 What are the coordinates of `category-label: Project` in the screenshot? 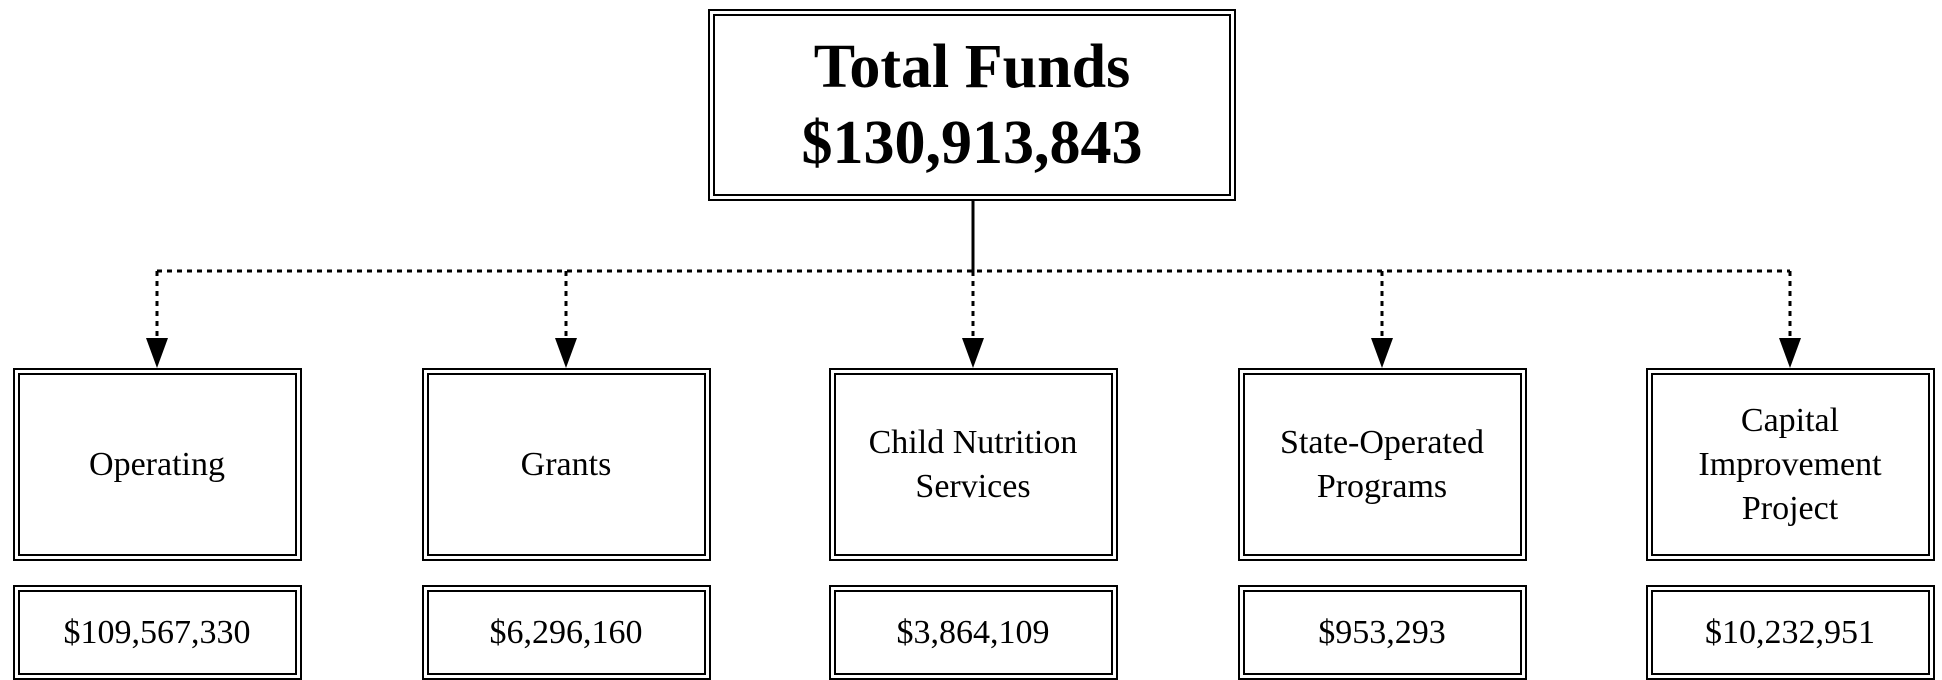 It's located at (1790, 508).